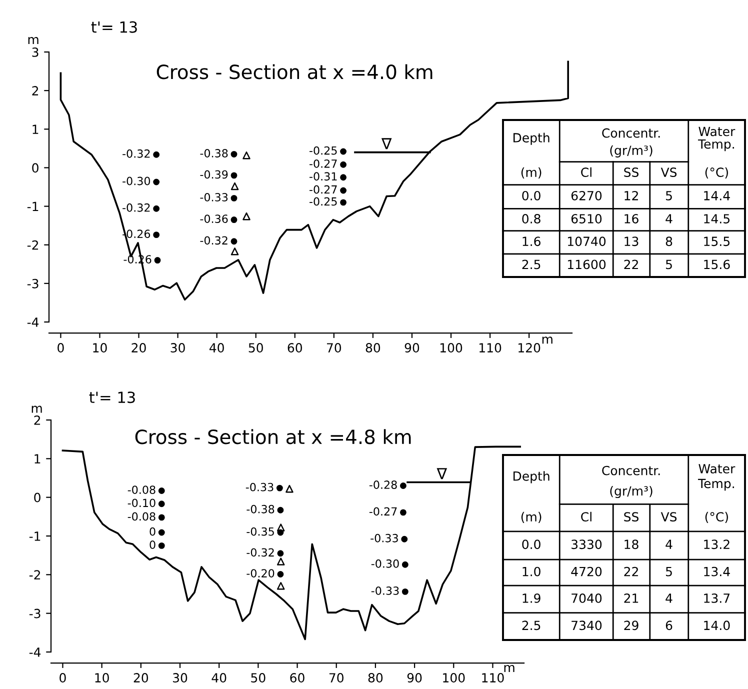 The width and height of the screenshot is (748, 689). Describe the element at coordinates (587, 625) in the screenshot. I see `text: 7340` at that location.